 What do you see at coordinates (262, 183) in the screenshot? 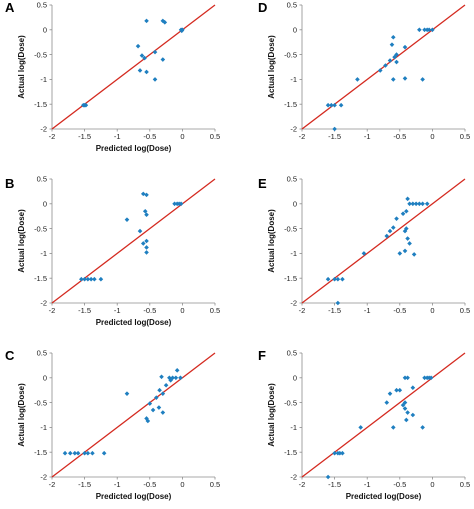
I see `panel-letter: E` at bounding box center [262, 183].